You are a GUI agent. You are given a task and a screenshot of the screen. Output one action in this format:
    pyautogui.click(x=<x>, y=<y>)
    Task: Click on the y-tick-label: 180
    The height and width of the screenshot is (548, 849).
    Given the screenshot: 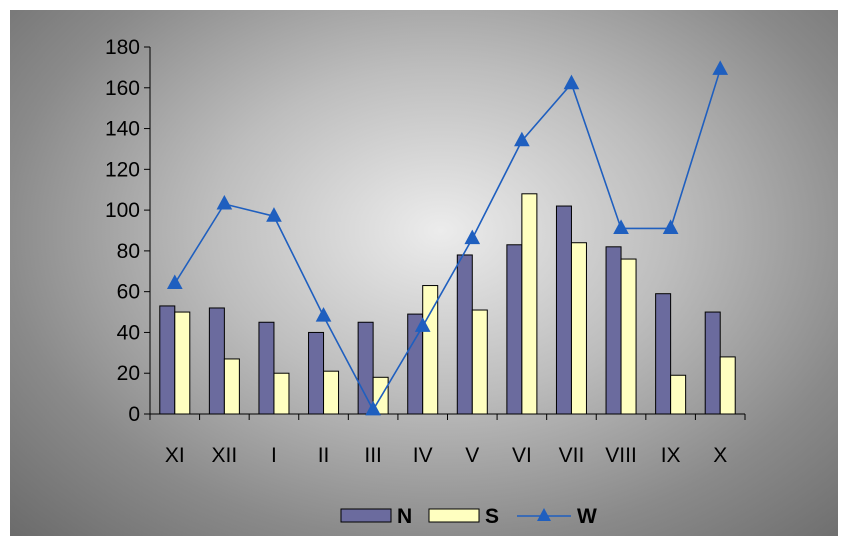 What is the action you would take?
    pyautogui.click(x=122, y=47)
    